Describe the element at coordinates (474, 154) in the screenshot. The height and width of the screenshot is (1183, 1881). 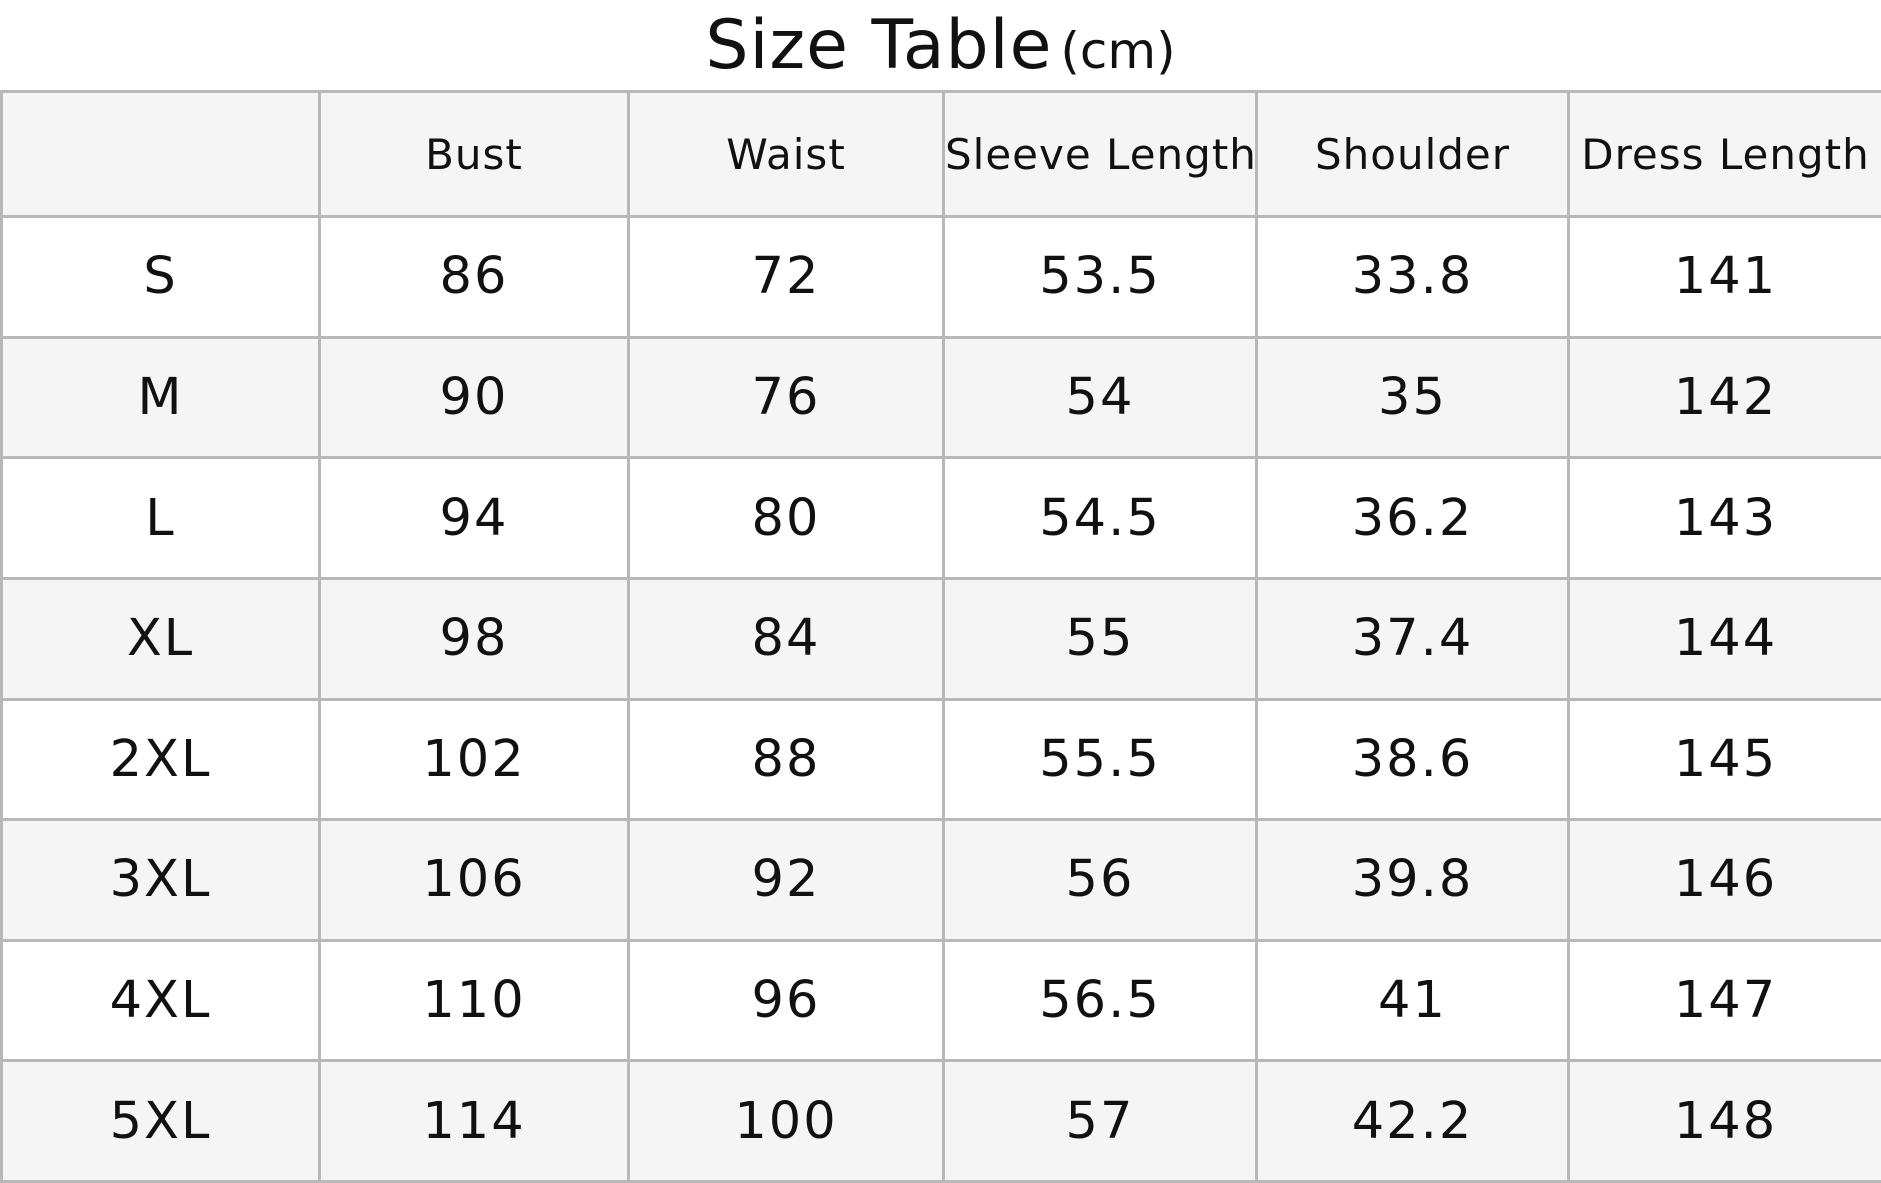
I see `column-header-bust: Bust` at that location.